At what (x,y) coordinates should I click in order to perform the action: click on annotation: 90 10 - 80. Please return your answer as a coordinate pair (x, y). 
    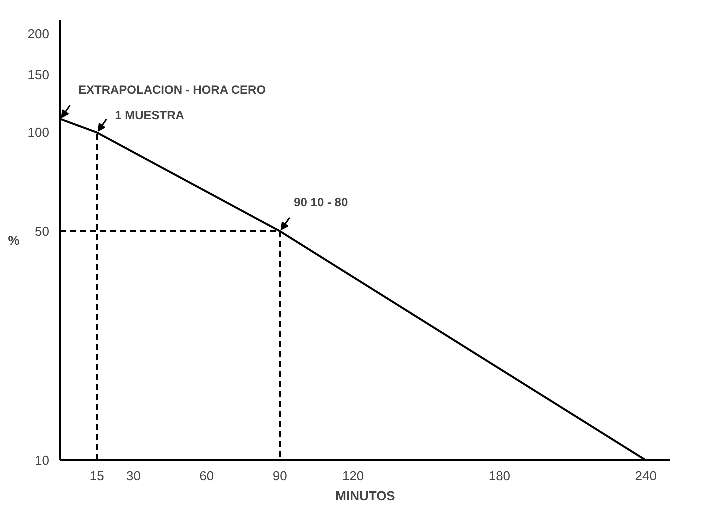
    Looking at the image, I should click on (321, 202).